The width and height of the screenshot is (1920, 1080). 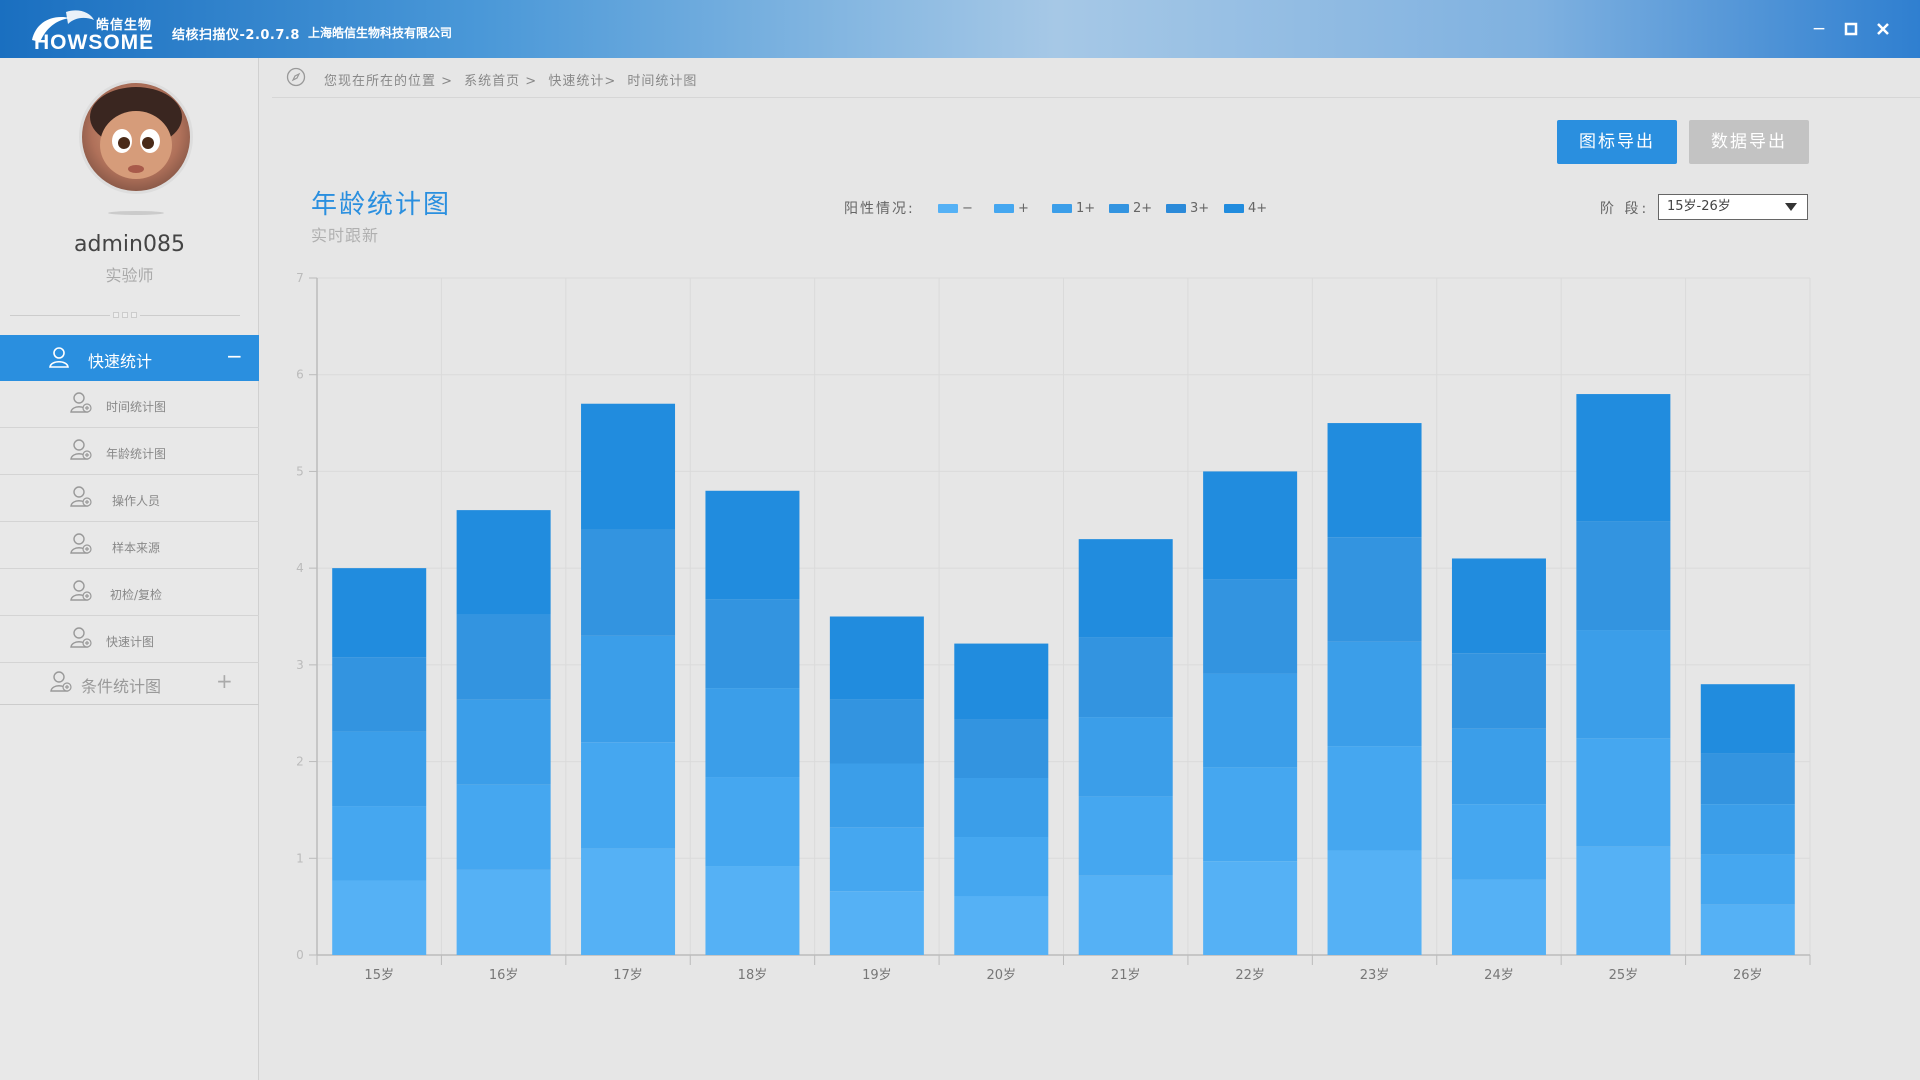 I want to click on collapse-toggle: −, so click(x=234, y=356).